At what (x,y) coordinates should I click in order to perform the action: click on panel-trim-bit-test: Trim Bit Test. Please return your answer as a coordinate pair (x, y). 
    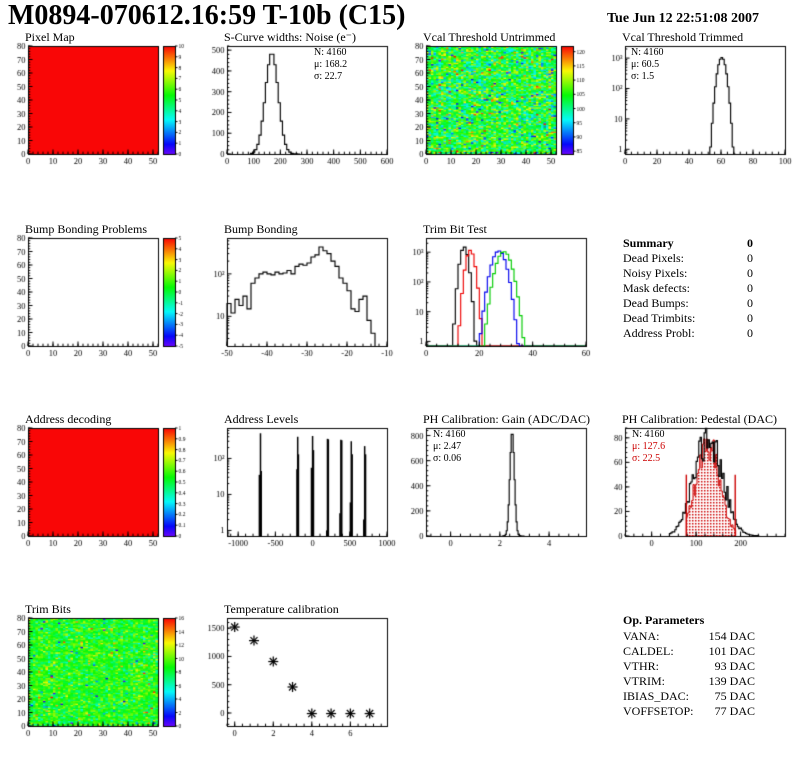
    Looking at the image, I should click on (498, 292).